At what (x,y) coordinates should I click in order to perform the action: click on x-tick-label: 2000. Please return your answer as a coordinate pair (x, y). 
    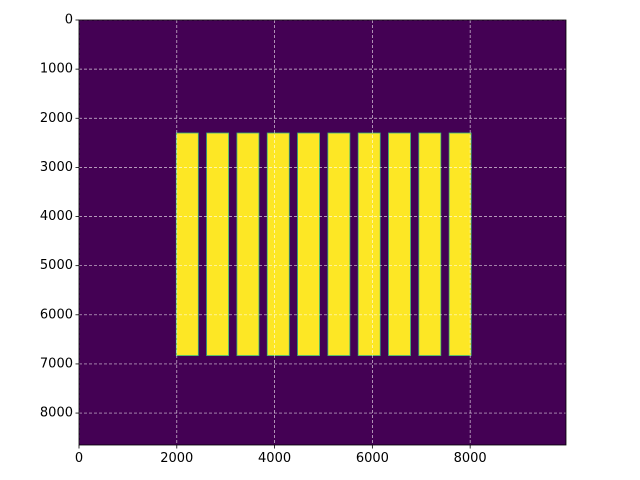
    Looking at the image, I should click on (176, 458).